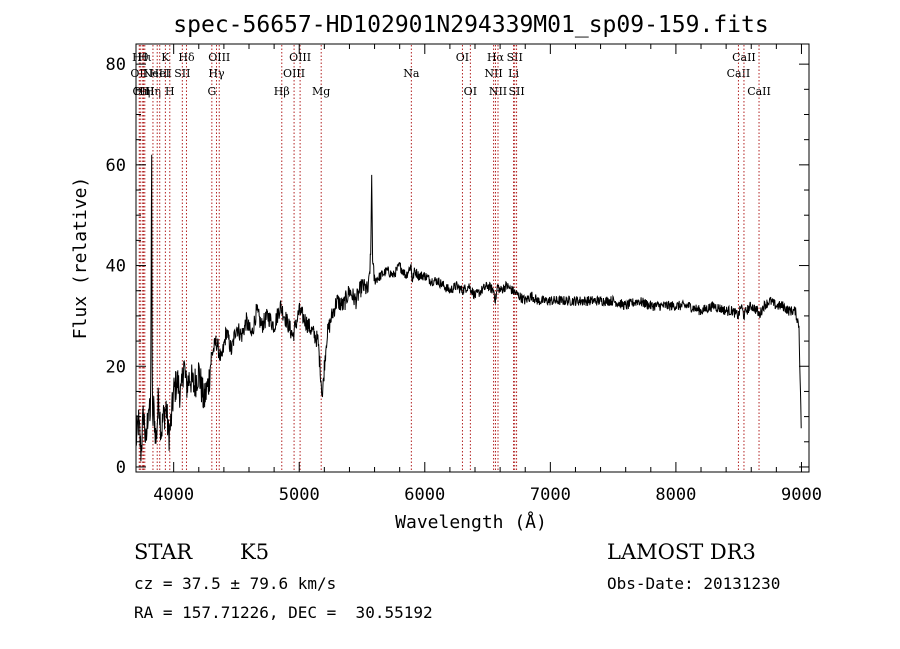 Image resolution: width=900 pixels, height=649 pixels. What do you see at coordinates (471, 522) in the screenshot?
I see `x-axis-label: Wavelength (Å)` at bounding box center [471, 522].